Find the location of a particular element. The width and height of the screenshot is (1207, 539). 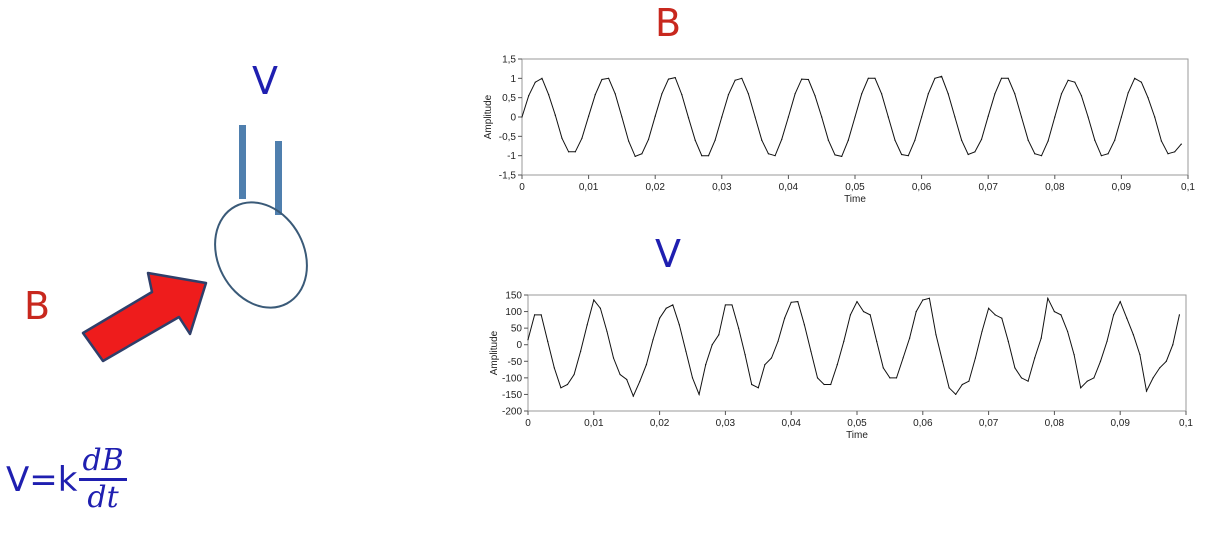

b-chart-y-tick-label: 0 is located at coordinates (513, 118).